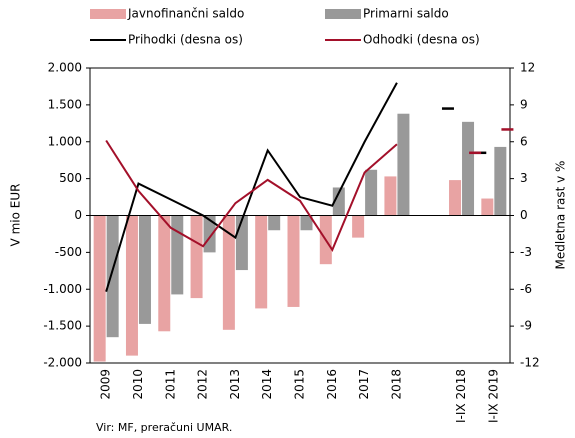 This screenshot has height=438, width=575. I want to click on x-tick-label: 2015, so click(300, 384).